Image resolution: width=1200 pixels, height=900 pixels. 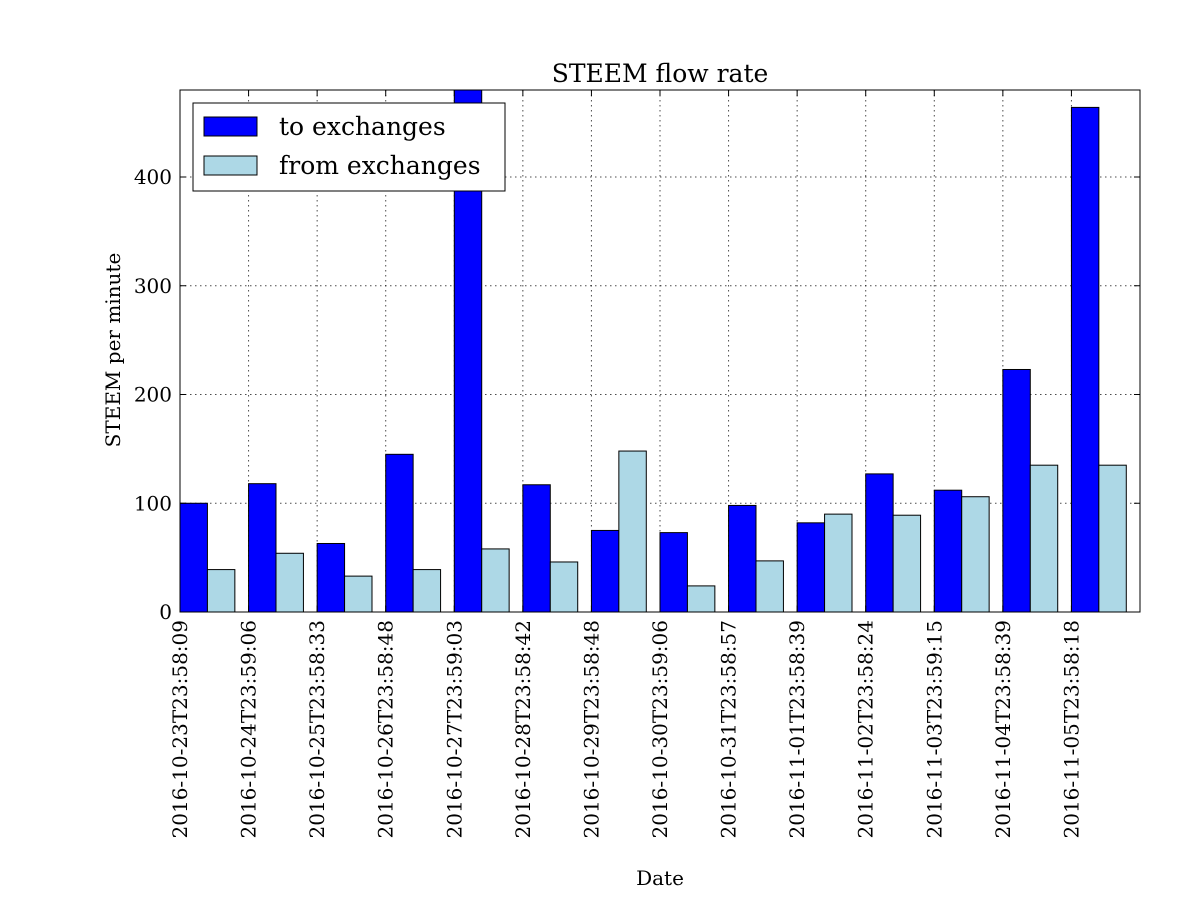 I want to click on x-tick-label: 2016-10-30T23:59:06, so click(x=660, y=729).